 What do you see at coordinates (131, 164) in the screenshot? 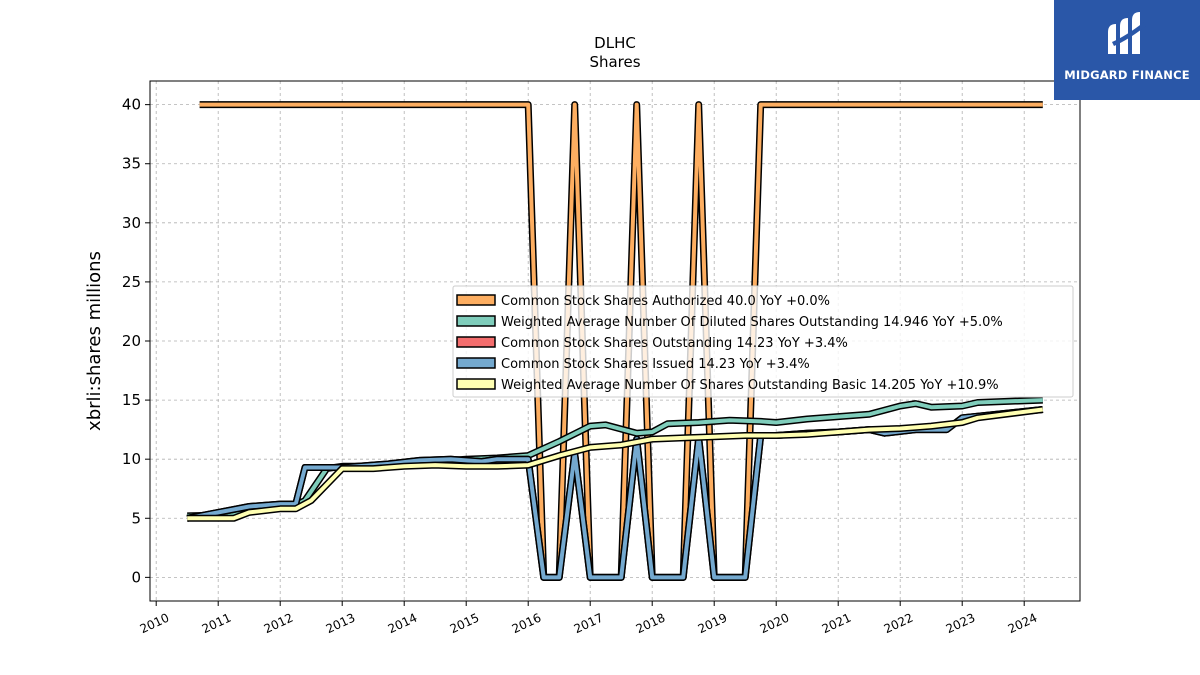
I see `y-tick-label: 35` at bounding box center [131, 164].